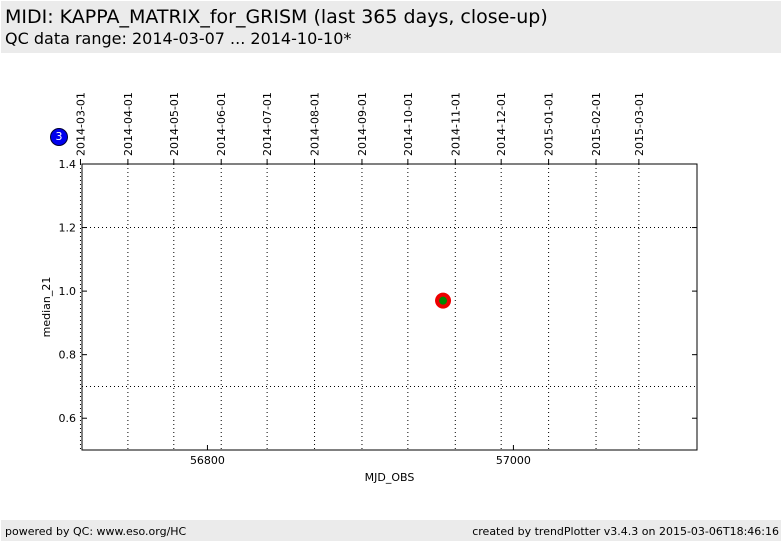 The height and width of the screenshot is (542, 782). Describe the element at coordinates (221, 124) in the screenshot. I see `top-axis-label: 2014-06-01` at that location.